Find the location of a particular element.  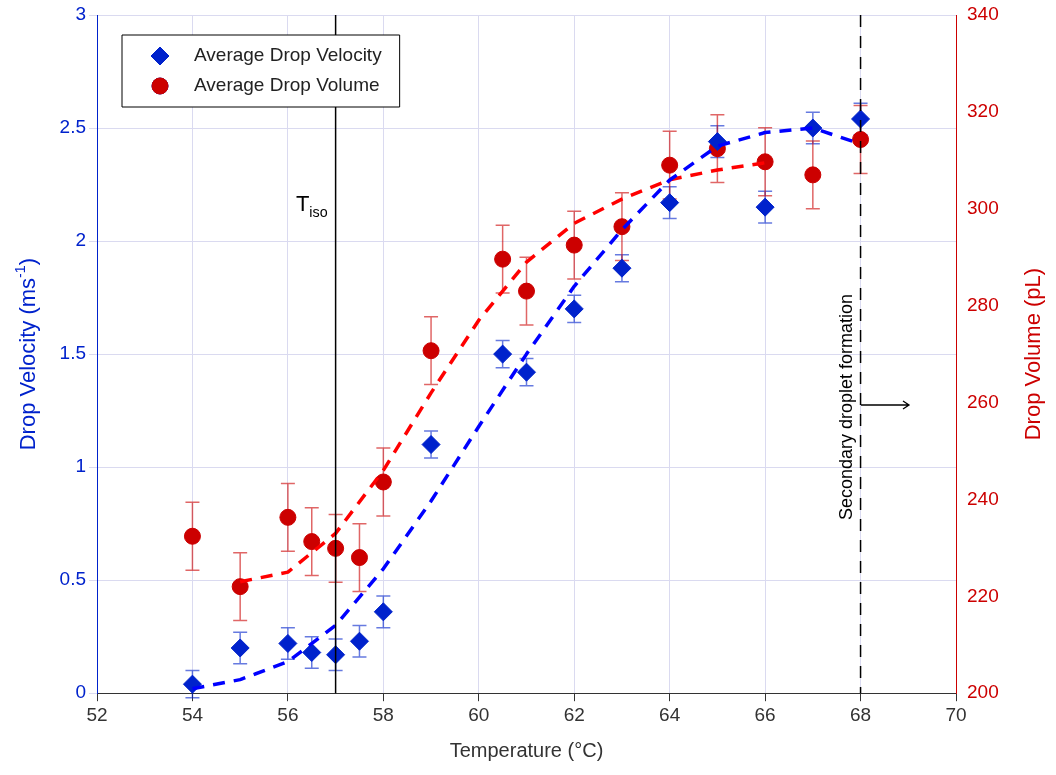

ref-line-label: Secondary droplet formation is located at coordinates (845, 406).